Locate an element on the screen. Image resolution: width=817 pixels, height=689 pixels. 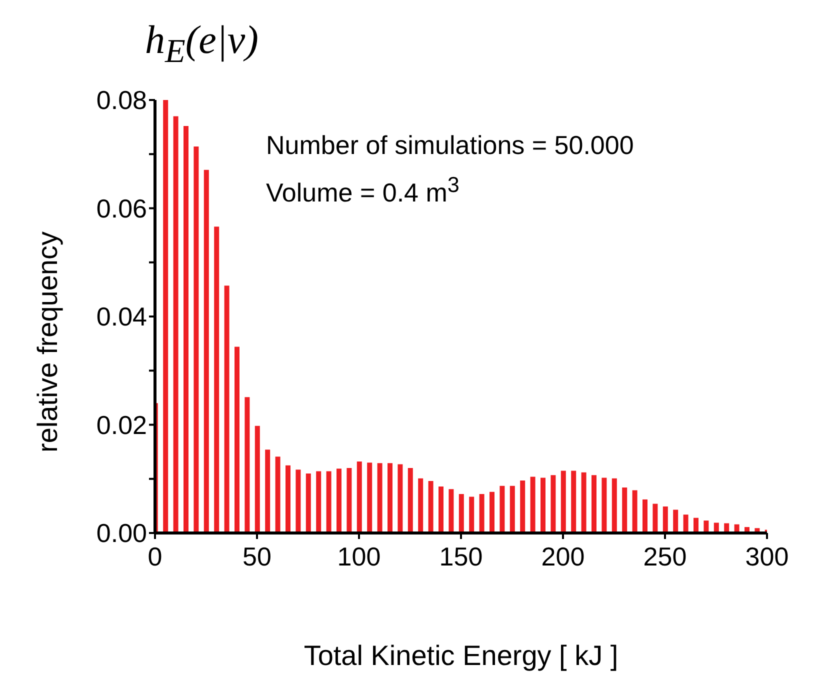
x-tick-label: 300 is located at coordinates (767, 556).